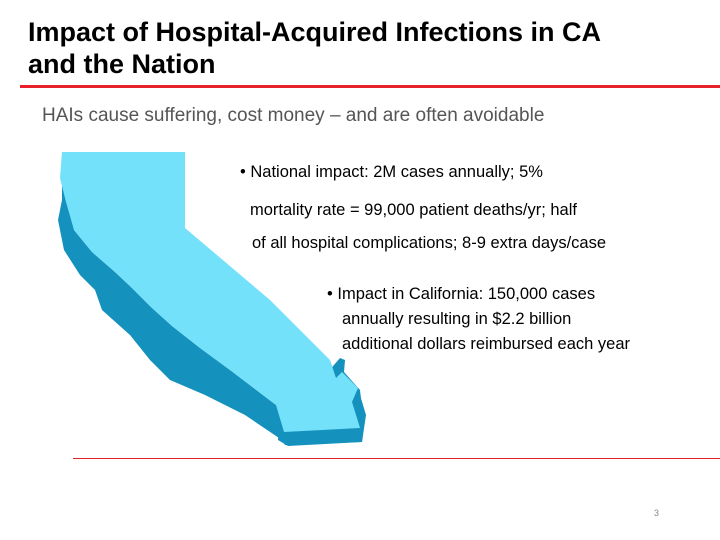 The width and height of the screenshot is (720, 540). What do you see at coordinates (122, 64) in the screenshot?
I see `title-line-2: and the Nation` at bounding box center [122, 64].